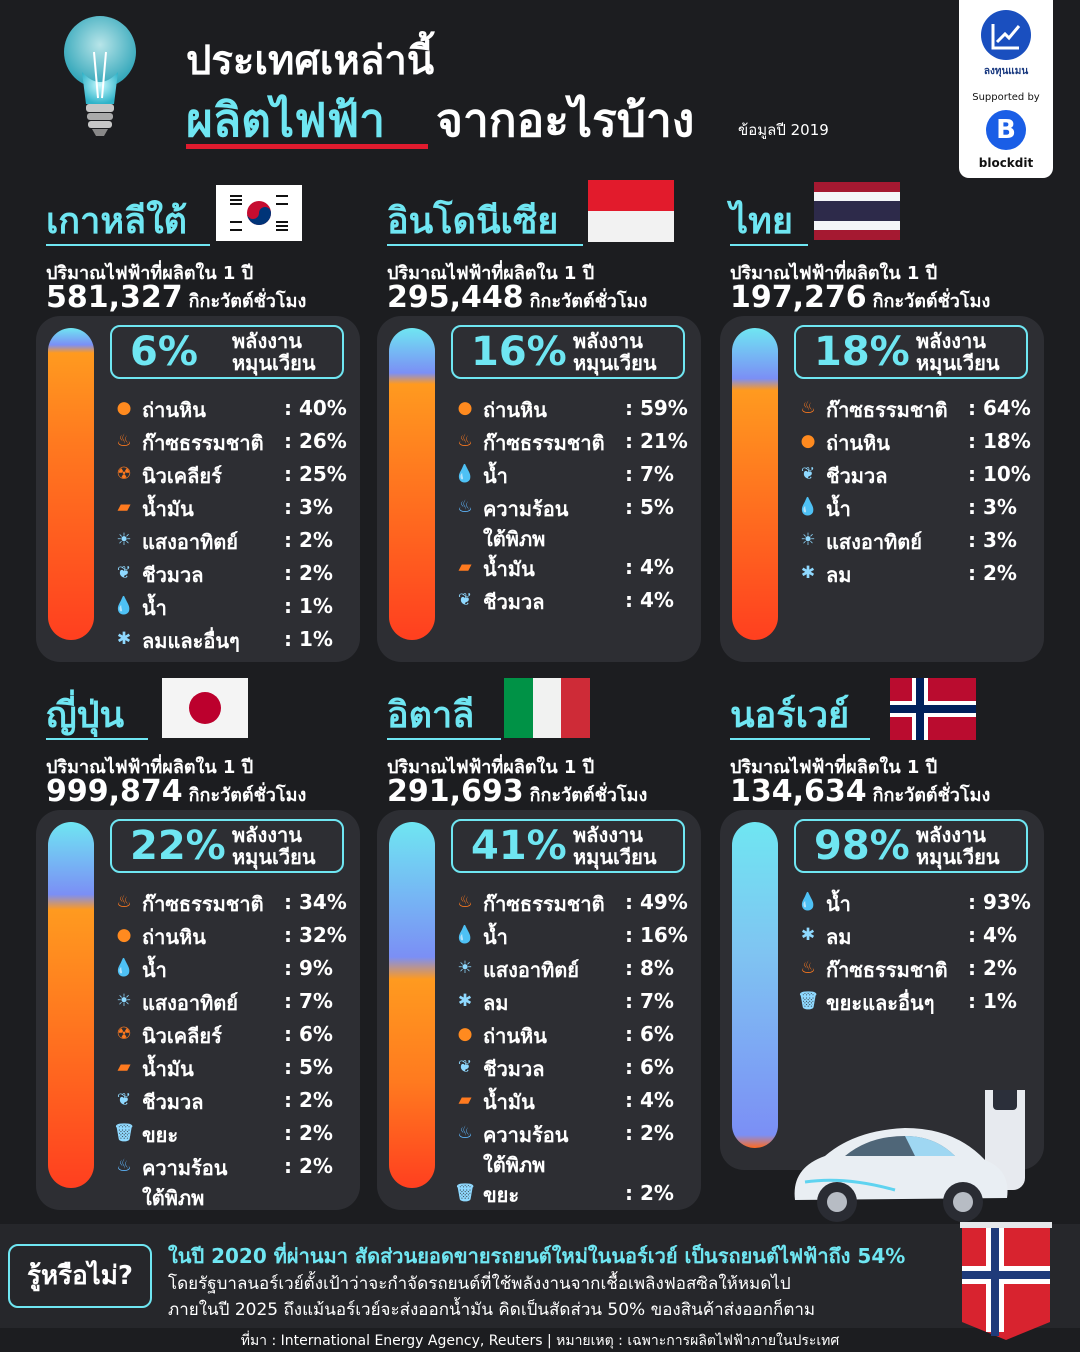  What do you see at coordinates (631, 211) in the screenshot?
I see `indonesia-flag` at bounding box center [631, 211].